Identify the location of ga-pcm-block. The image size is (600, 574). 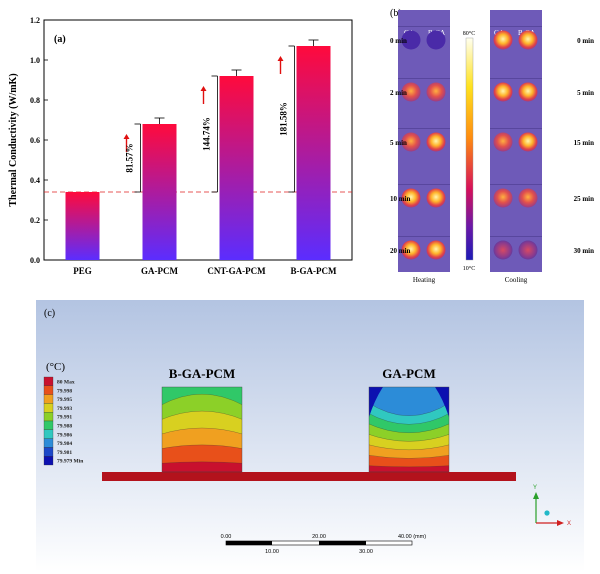
(409, 429).